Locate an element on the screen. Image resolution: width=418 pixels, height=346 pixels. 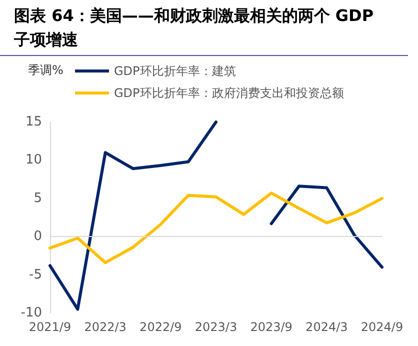
legend-label: GDP环比折年率：建筑 is located at coordinates (175, 71).